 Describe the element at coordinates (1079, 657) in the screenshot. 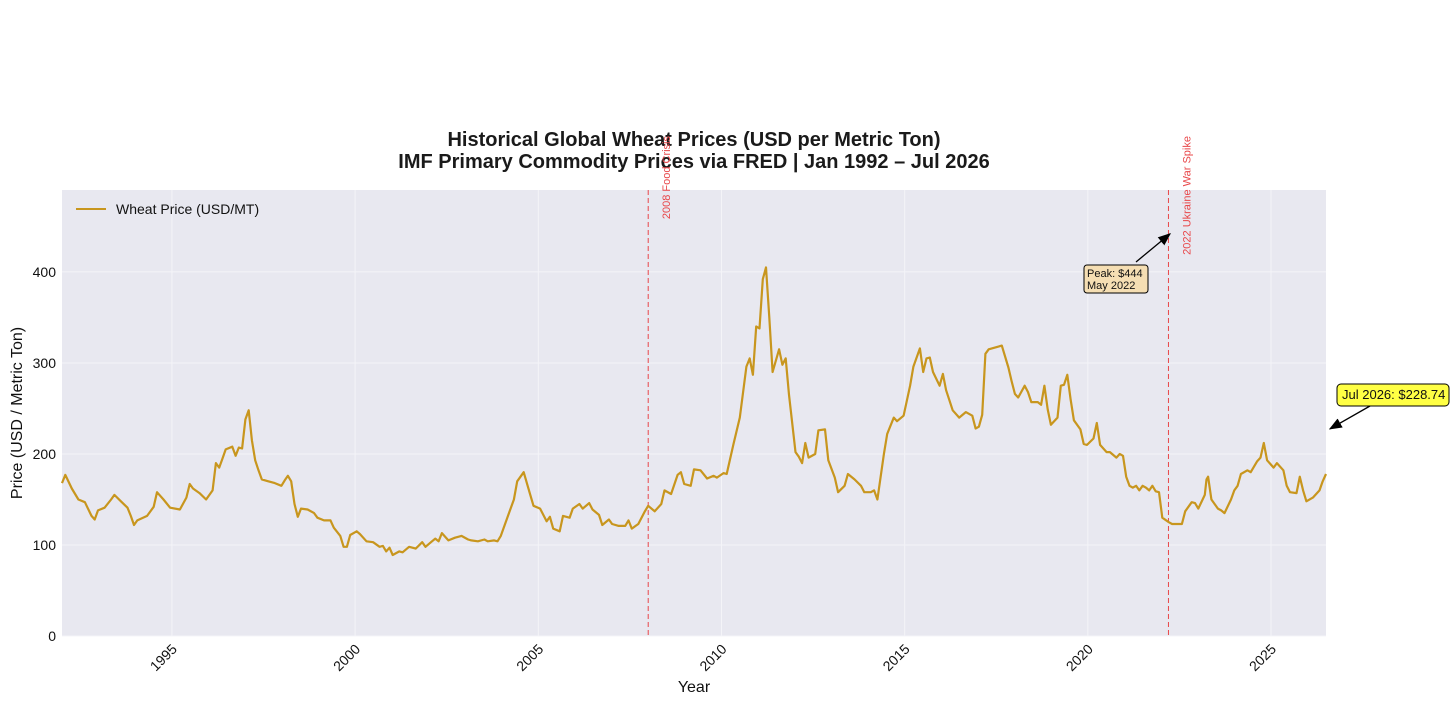

I see `x-tick-label: 2020` at that location.